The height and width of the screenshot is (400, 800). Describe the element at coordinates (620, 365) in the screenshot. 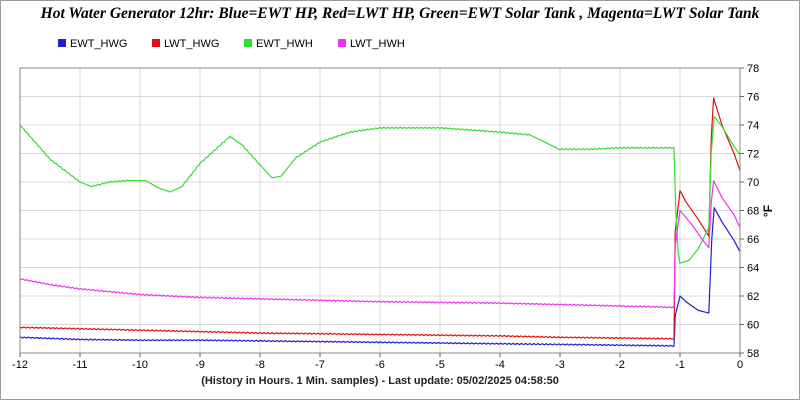

I see `x-tick-label: -2` at that location.